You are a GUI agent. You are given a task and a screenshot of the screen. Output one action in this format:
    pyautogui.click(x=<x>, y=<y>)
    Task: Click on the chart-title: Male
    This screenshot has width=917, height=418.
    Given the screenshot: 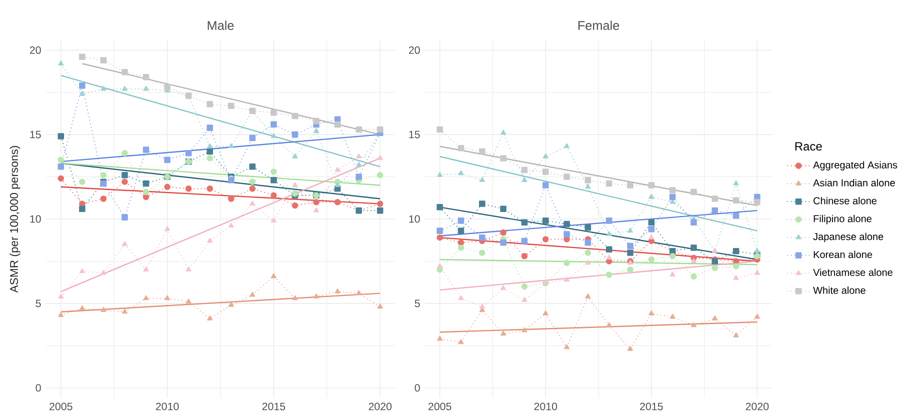 What is the action you would take?
    pyautogui.click(x=221, y=25)
    